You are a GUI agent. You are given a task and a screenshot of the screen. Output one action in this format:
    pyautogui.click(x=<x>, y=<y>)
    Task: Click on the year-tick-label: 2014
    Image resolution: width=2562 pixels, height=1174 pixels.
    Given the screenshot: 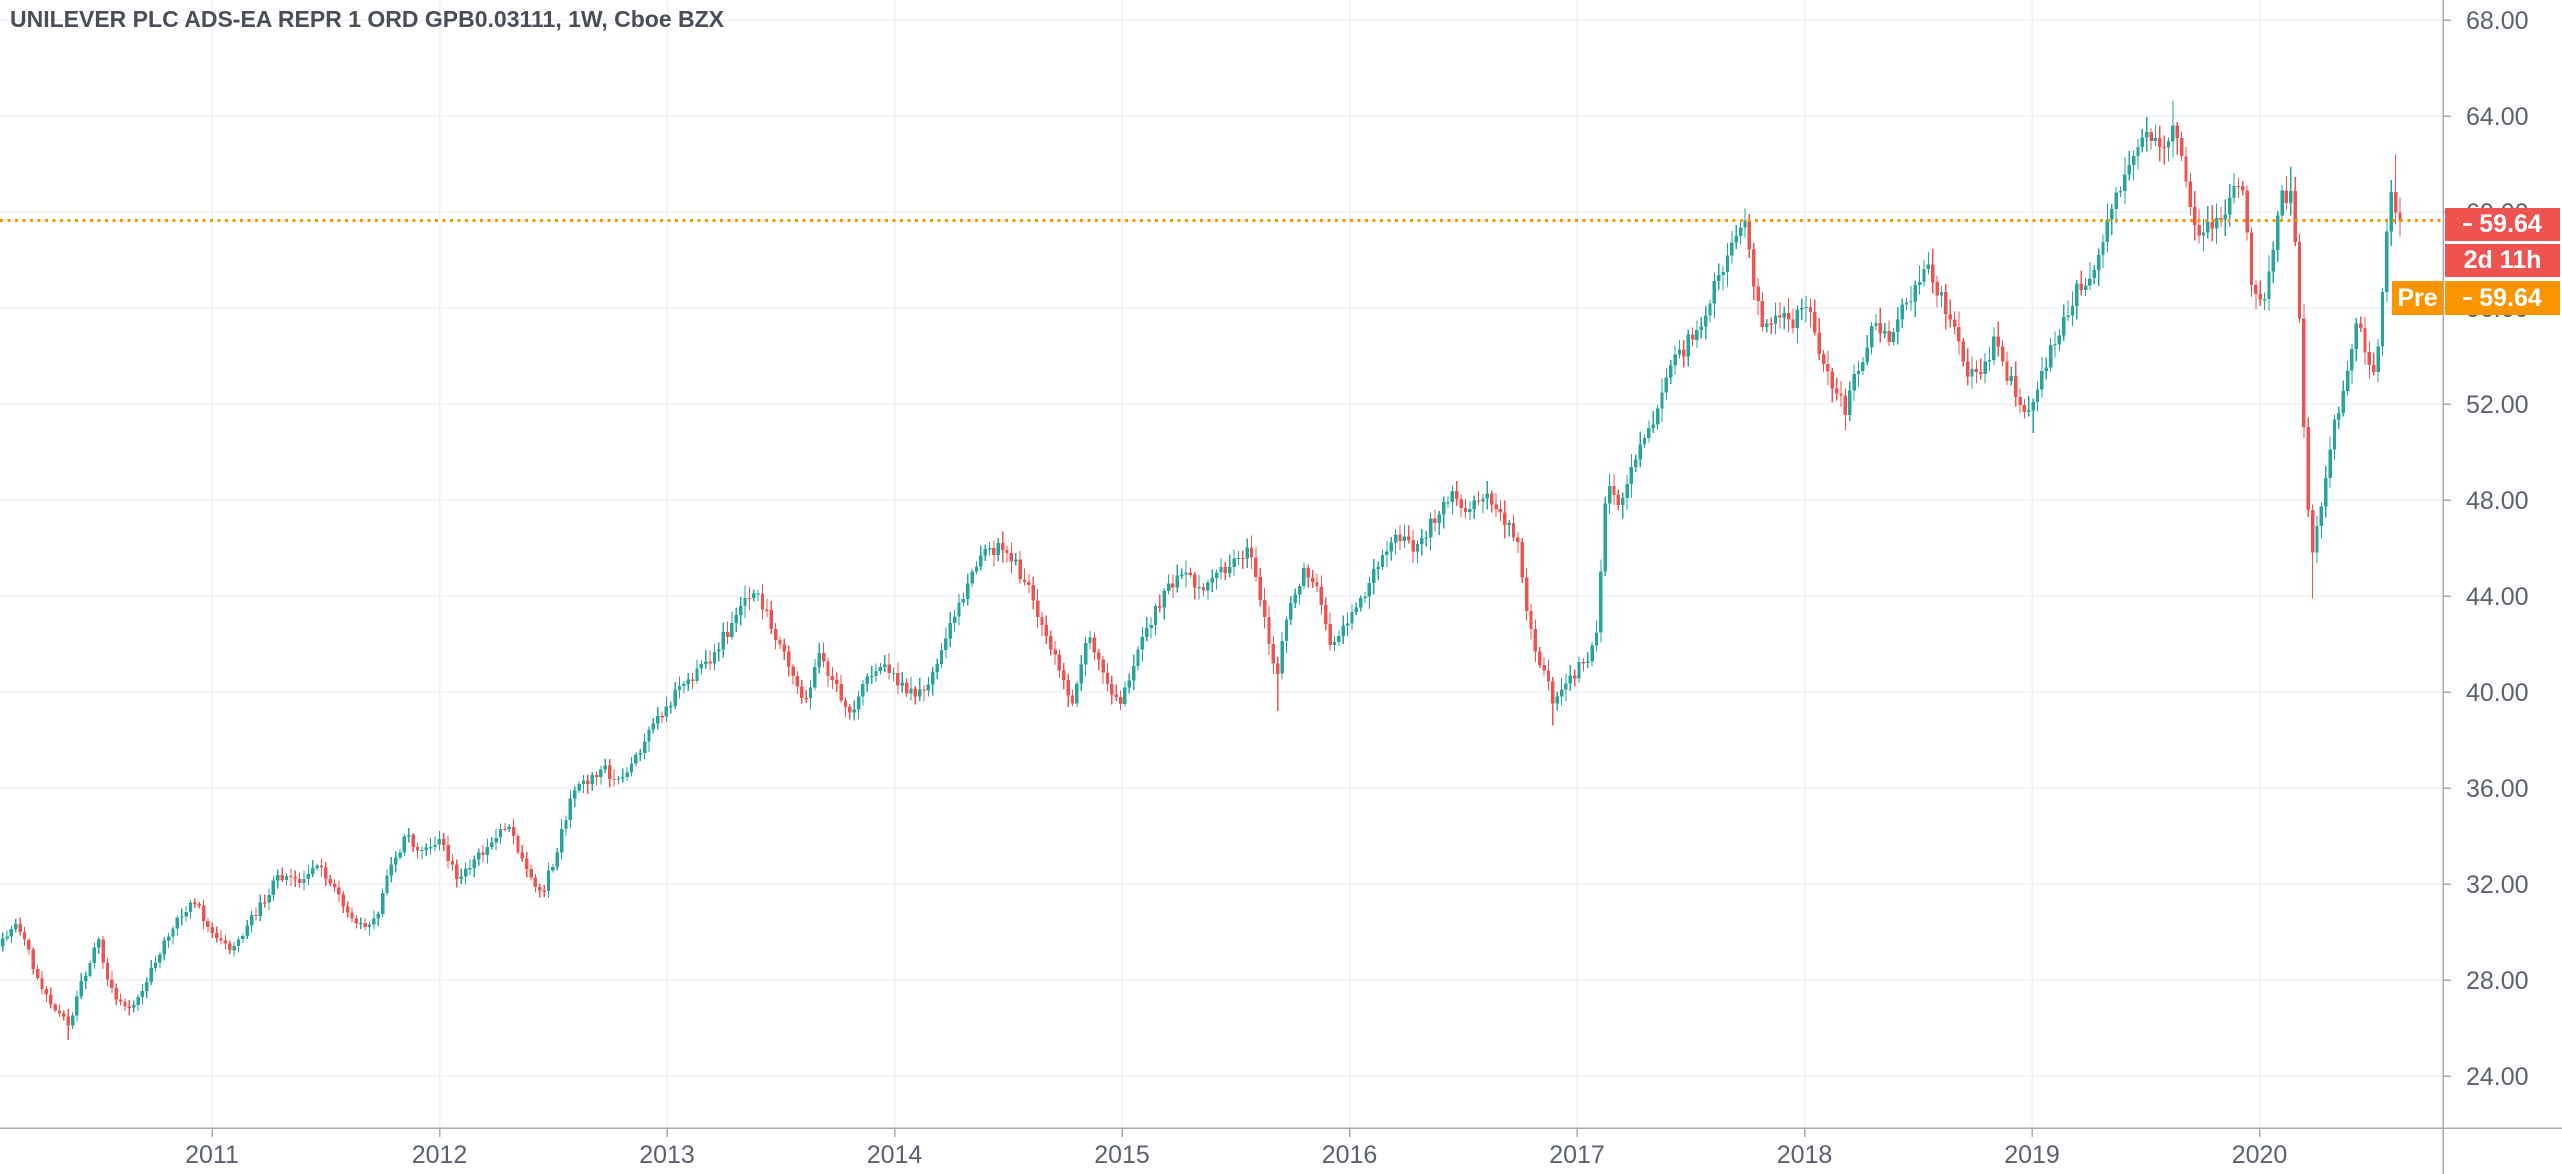 What is the action you would take?
    pyautogui.click(x=895, y=1155)
    